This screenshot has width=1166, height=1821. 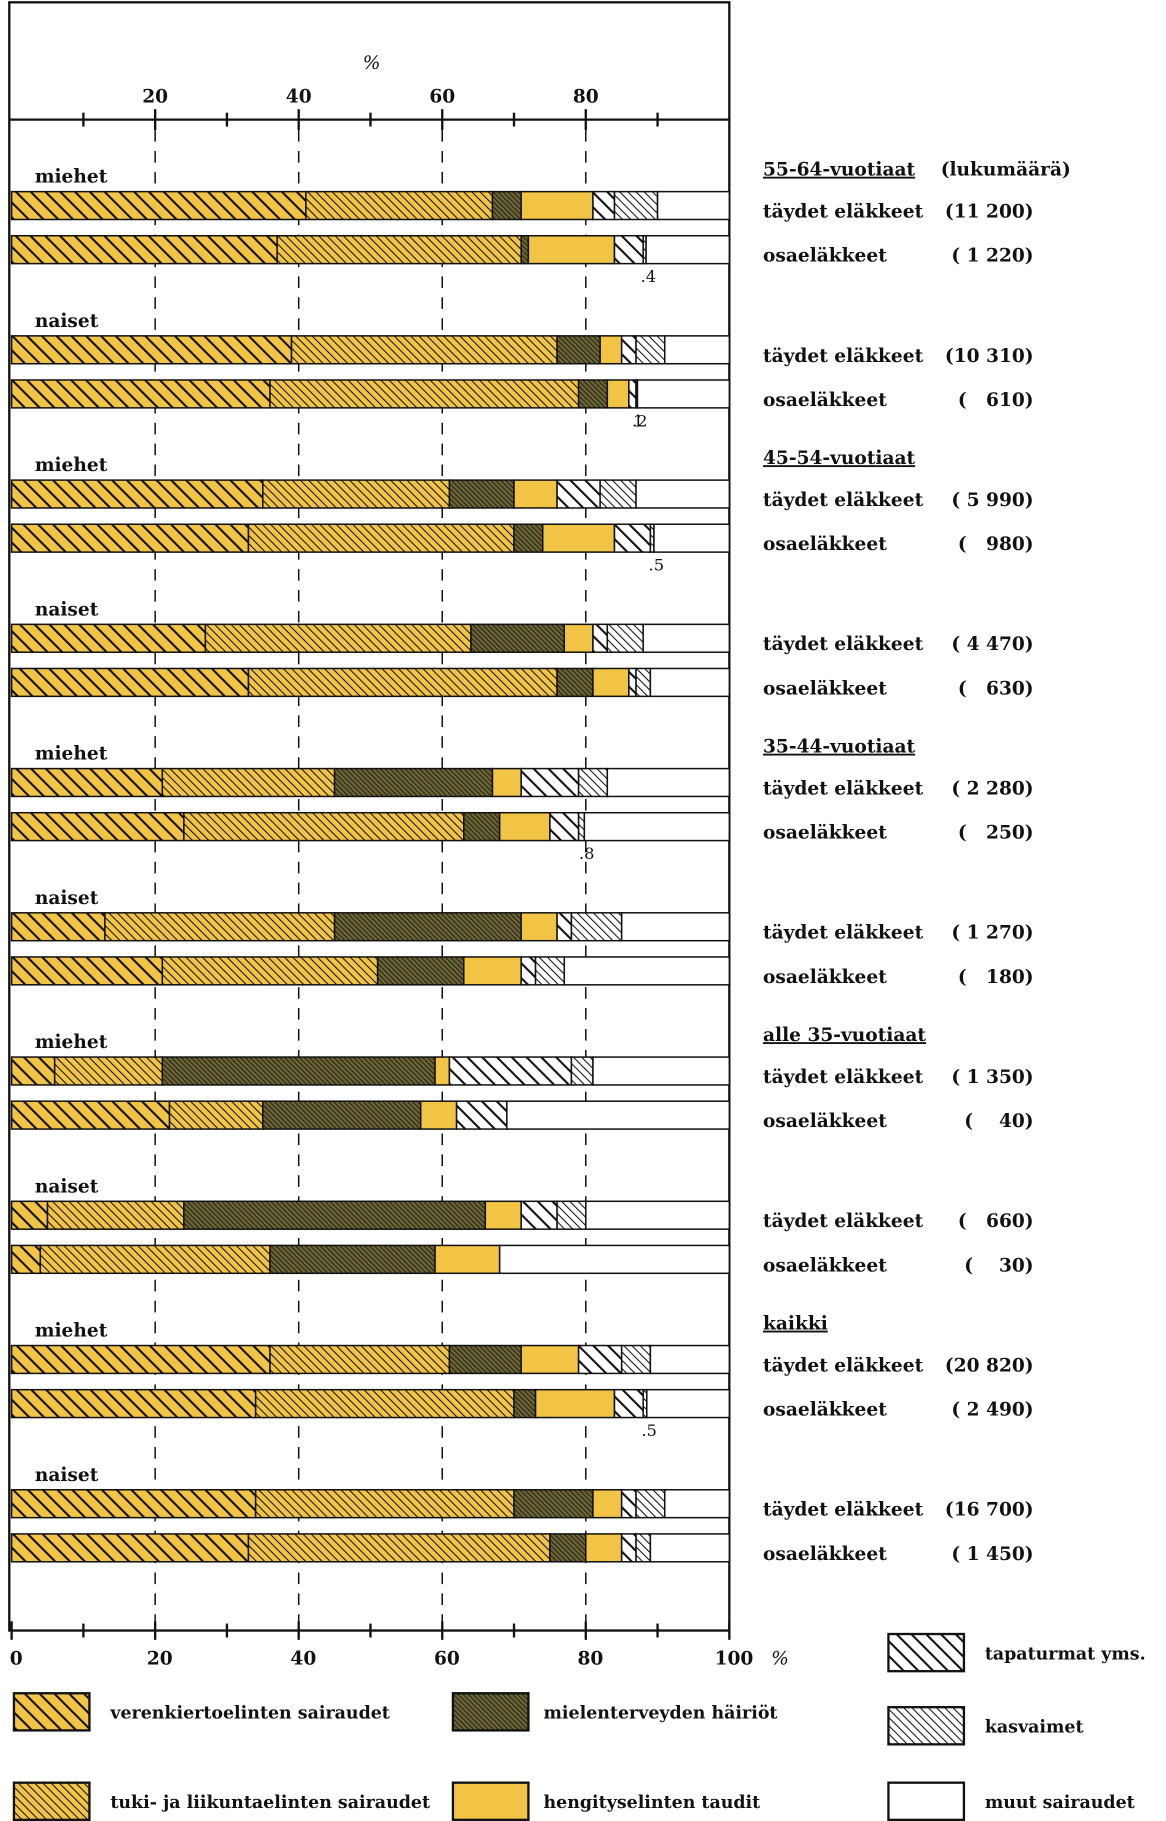 What do you see at coordinates (992, 1077) in the screenshot?
I see `count-label: ( 1 350)` at bounding box center [992, 1077].